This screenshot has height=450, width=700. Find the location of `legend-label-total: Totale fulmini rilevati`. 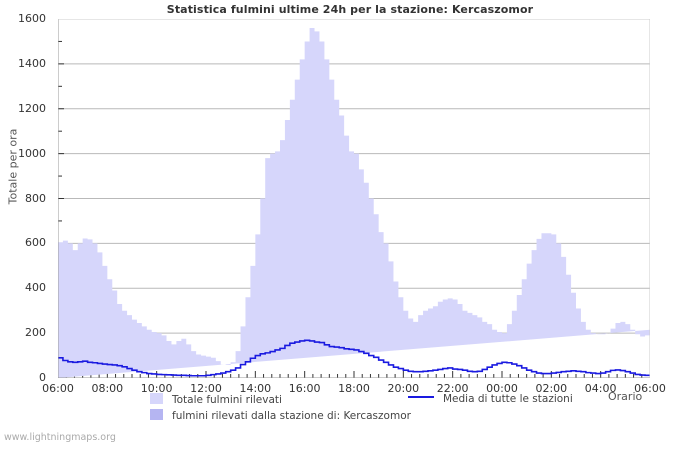

legend-label-total: Totale fulmini rilevati is located at coordinates (227, 400).